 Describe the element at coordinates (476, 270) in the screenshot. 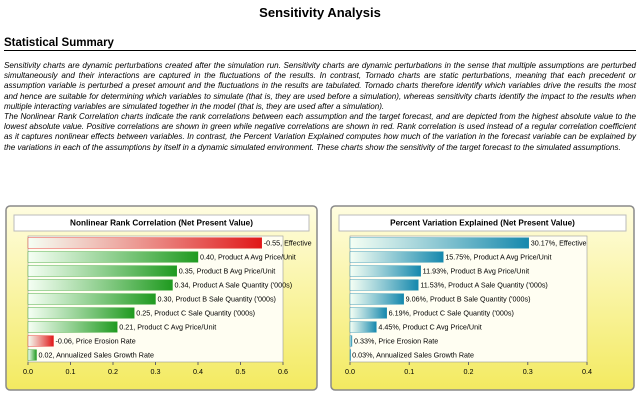

I see `value-label: 11.93%, Product B Avg Price/Unit` at that location.